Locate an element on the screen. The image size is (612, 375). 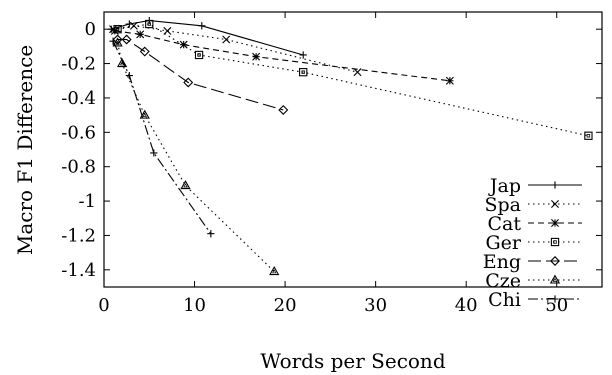
legend-marker-cze-inner is located at coordinates (555, 279).